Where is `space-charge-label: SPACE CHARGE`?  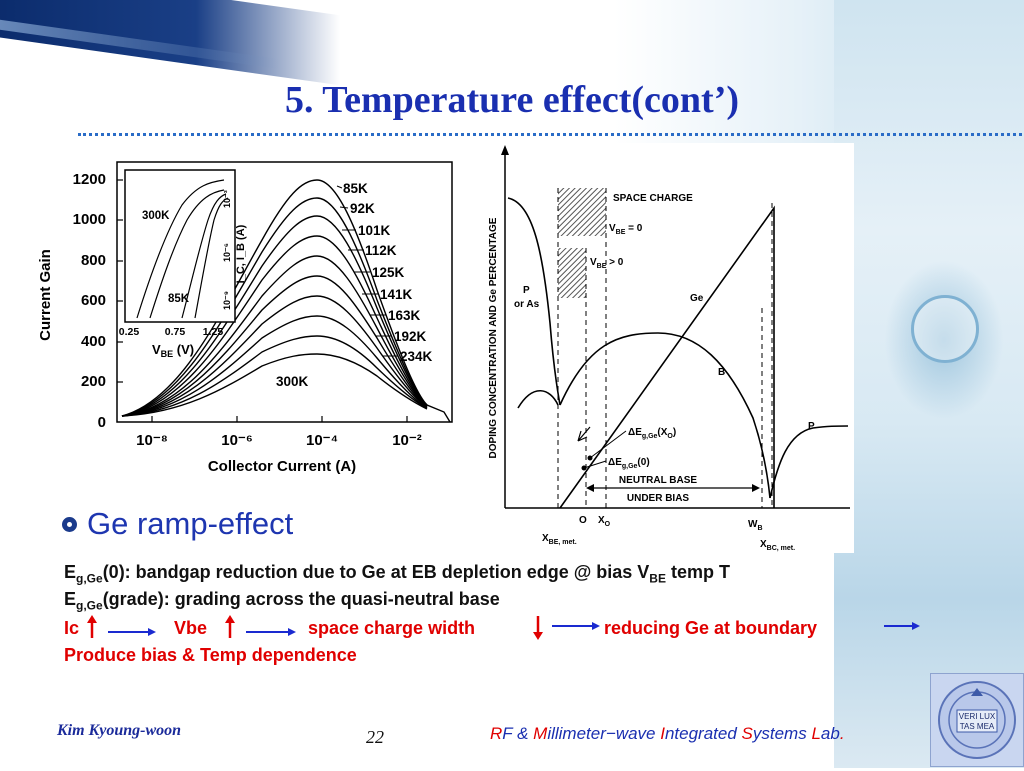 space-charge-label: SPACE CHARGE is located at coordinates (653, 198).